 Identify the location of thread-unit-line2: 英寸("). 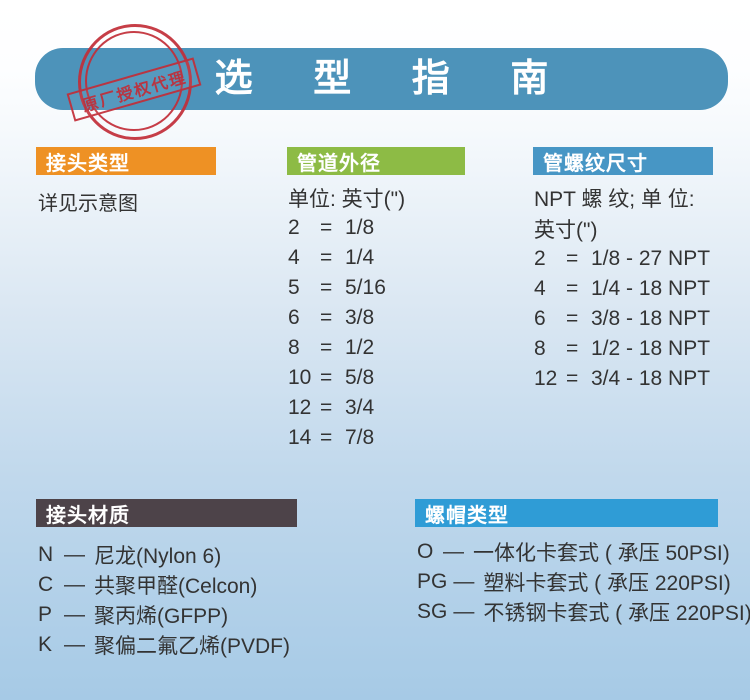
(566, 230).